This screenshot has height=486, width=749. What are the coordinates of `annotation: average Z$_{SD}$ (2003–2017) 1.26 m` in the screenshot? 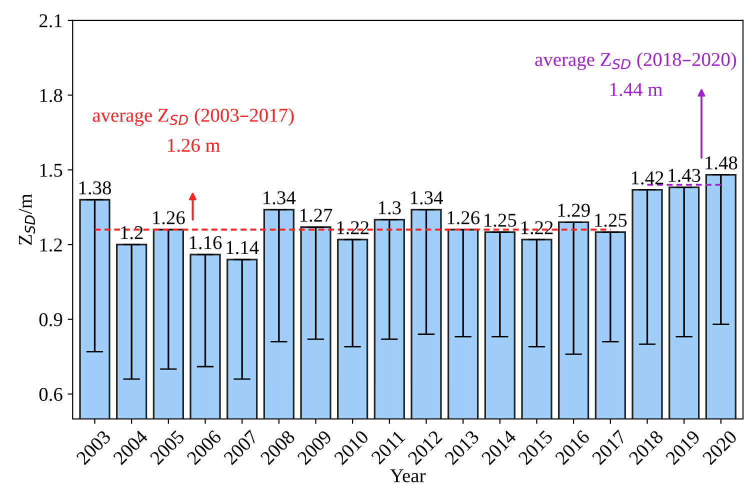 It's located at (193, 130).